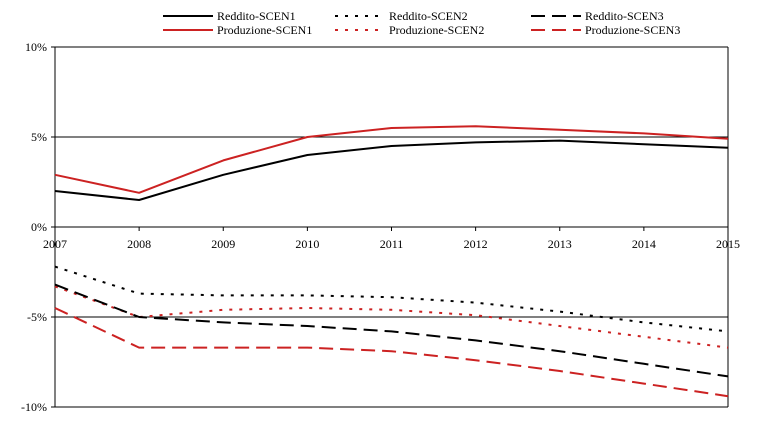  I want to click on x-tick-label: 2010, so click(307, 244).